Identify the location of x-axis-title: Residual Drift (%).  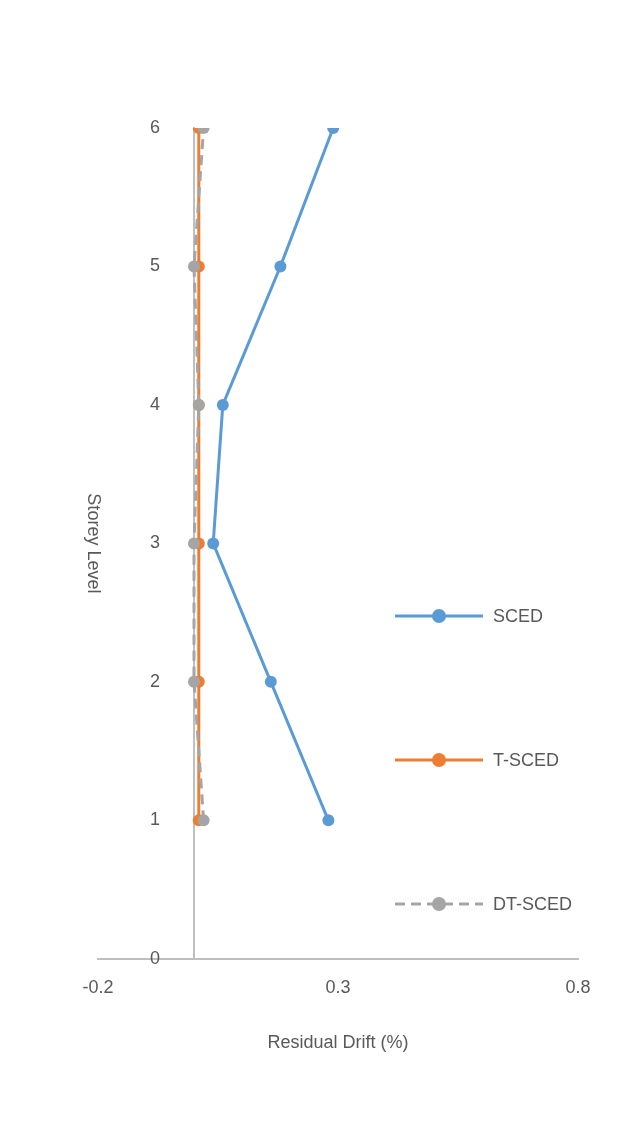
(338, 1042).